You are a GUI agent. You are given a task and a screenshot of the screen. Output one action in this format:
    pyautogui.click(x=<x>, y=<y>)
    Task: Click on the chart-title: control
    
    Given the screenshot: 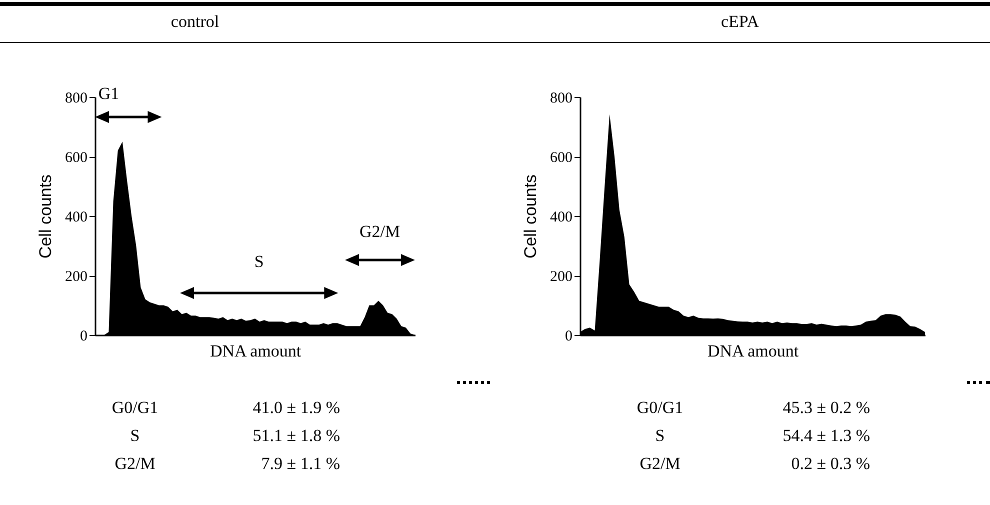 What is the action you would take?
    pyautogui.click(x=195, y=22)
    